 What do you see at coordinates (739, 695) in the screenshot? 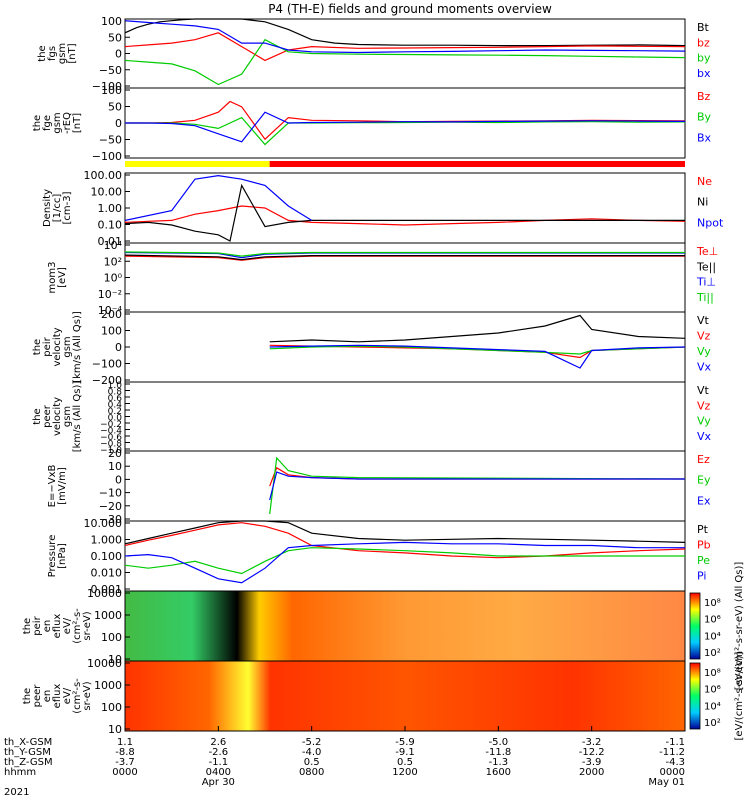
I see `colorbar-label: [eV/(cm²-s-sr-eV)]` at bounding box center [739, 695].